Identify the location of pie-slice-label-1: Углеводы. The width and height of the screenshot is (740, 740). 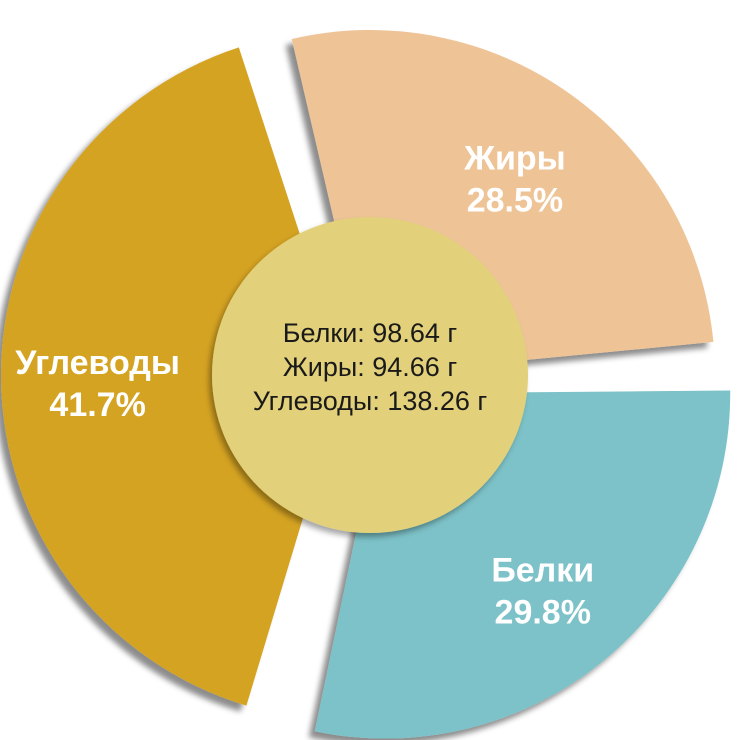
(97, 363).